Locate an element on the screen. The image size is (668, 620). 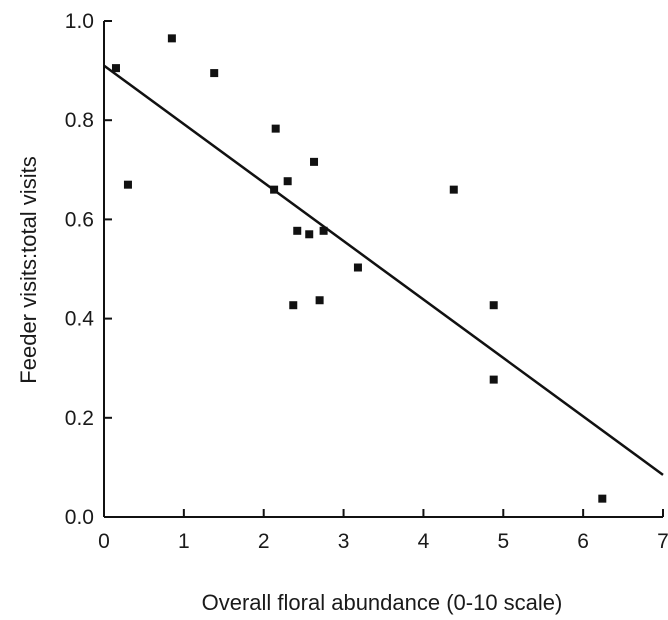
x-tick-label: 2 is located at coordinates (264, 541).